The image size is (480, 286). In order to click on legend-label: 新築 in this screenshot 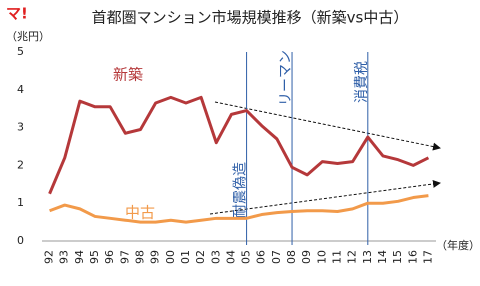, I will do `click(128, 75)`.